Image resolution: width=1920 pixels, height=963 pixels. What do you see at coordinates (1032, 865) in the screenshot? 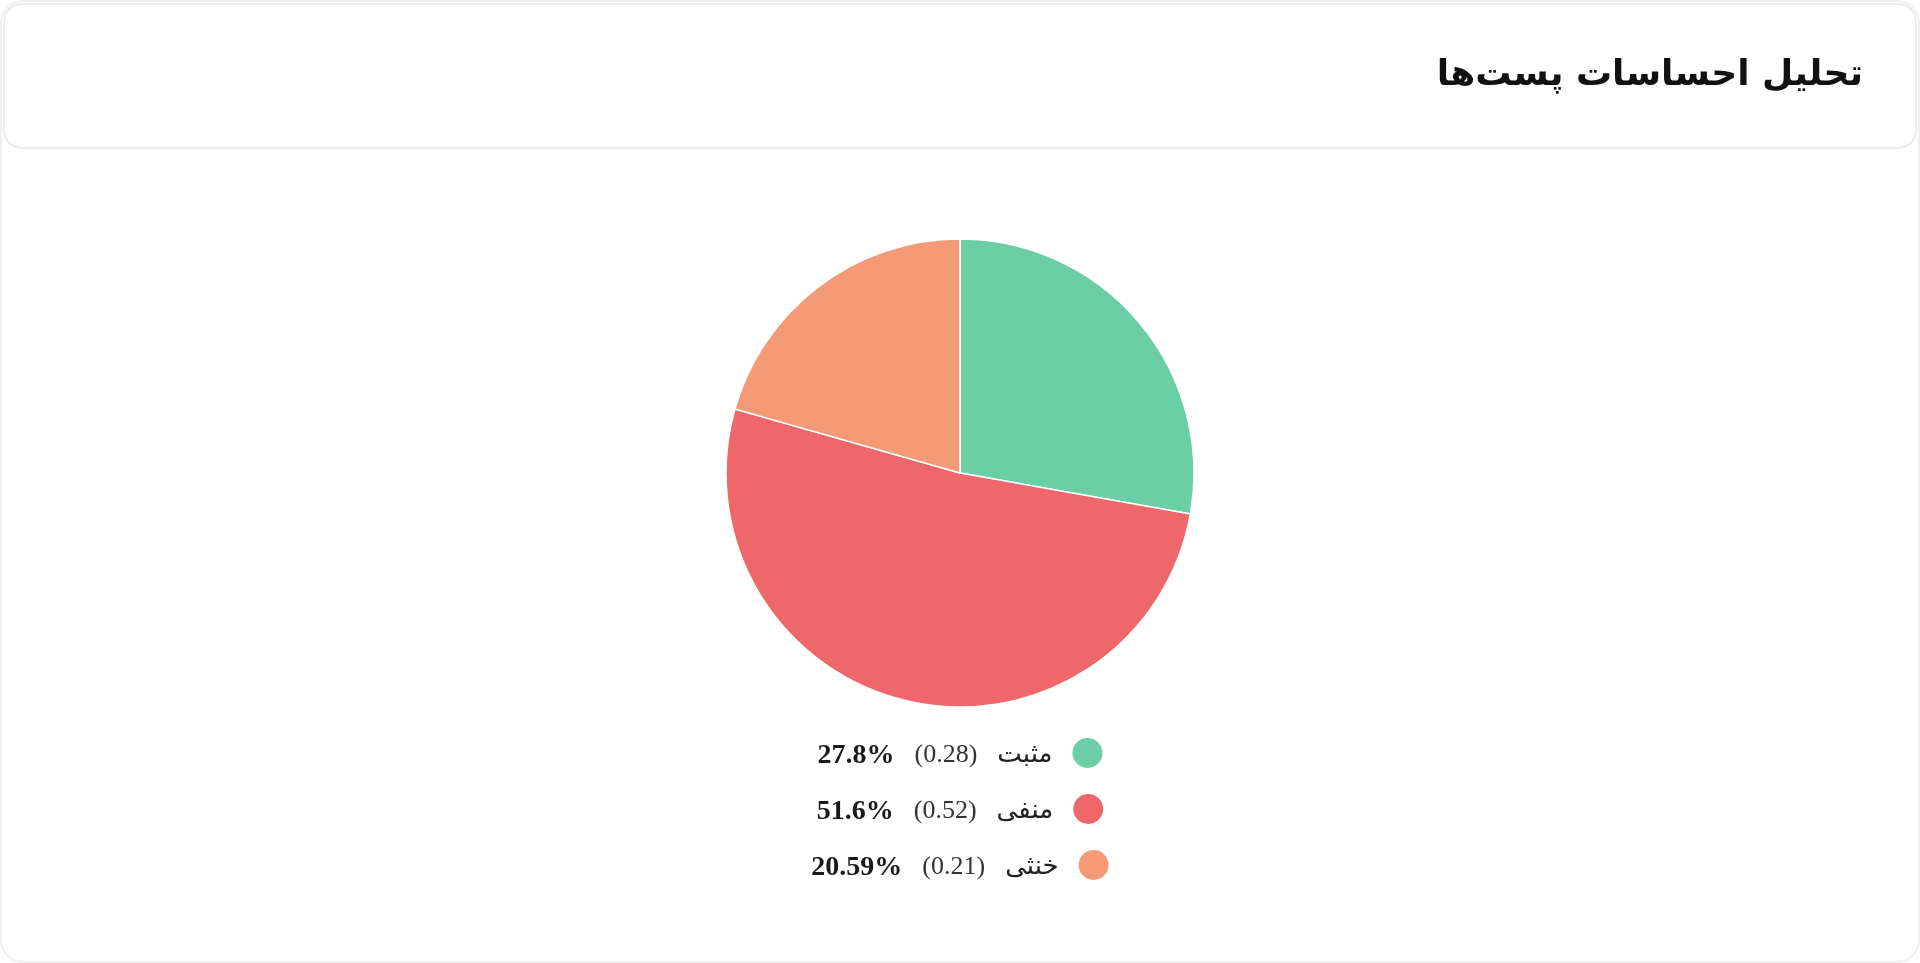
I see `legend-label: خنثی` at bounding box center [1032, 865].